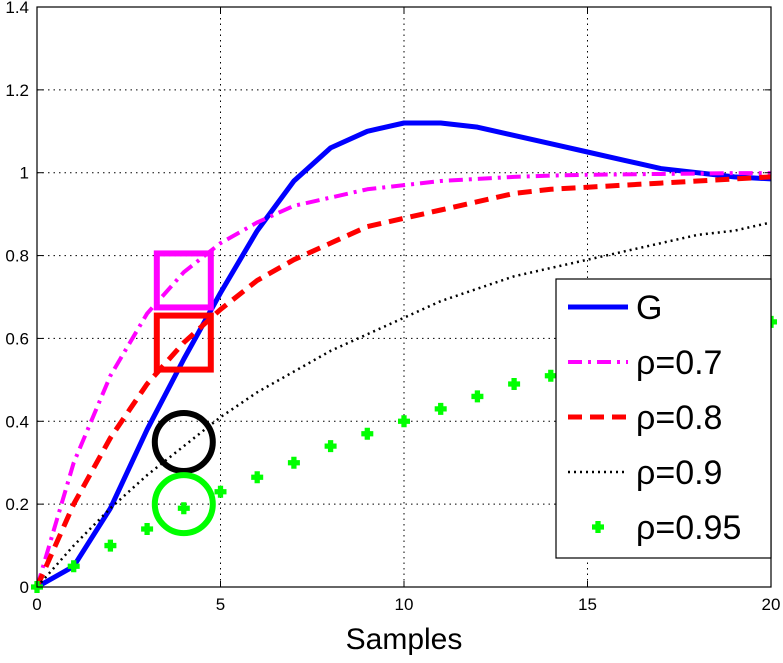 The image size is (783, 663). Describe the element at coordinates (679, 473) in the screenshot. I see `legend-label-0-9: ρ=0.9` at that location.